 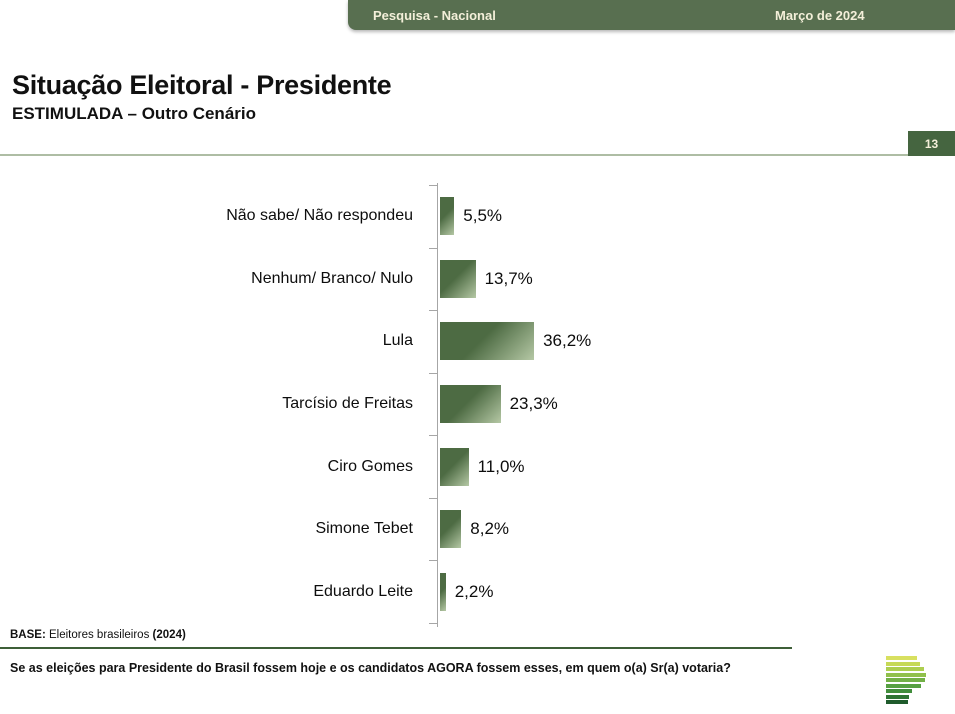 I want to click on category-label: Não sabe/ Não respondeu, so click(x=319, y=216).